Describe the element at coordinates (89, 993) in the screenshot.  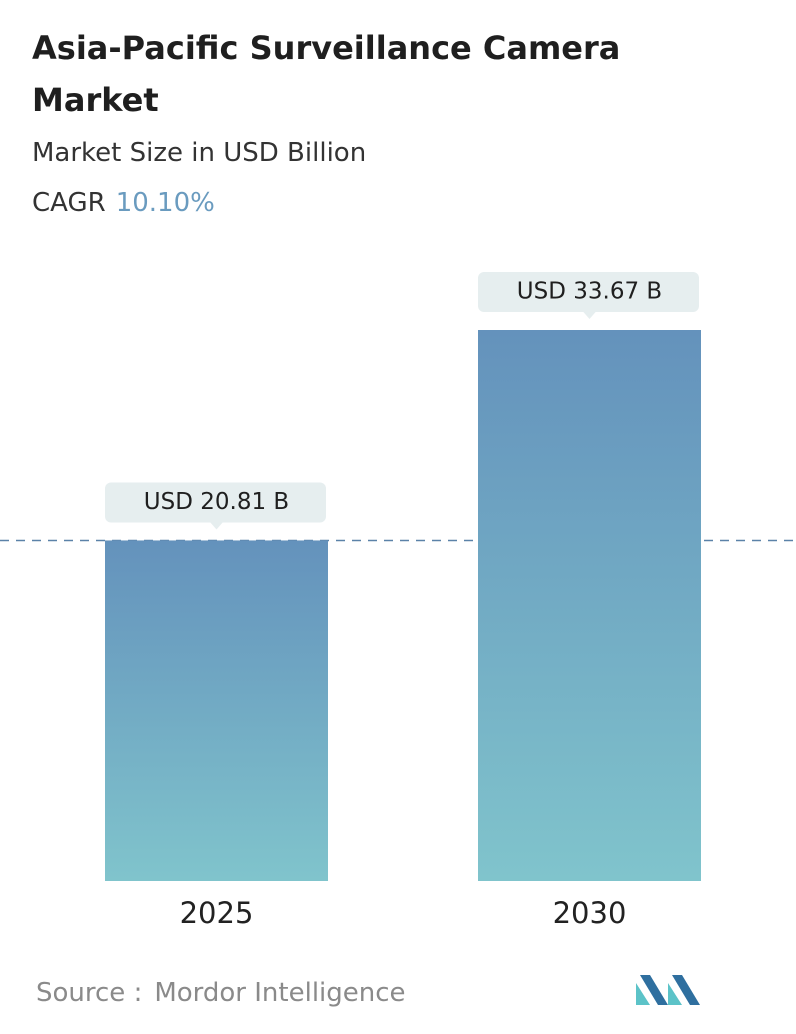
I see `source-label: Source :` at that location.